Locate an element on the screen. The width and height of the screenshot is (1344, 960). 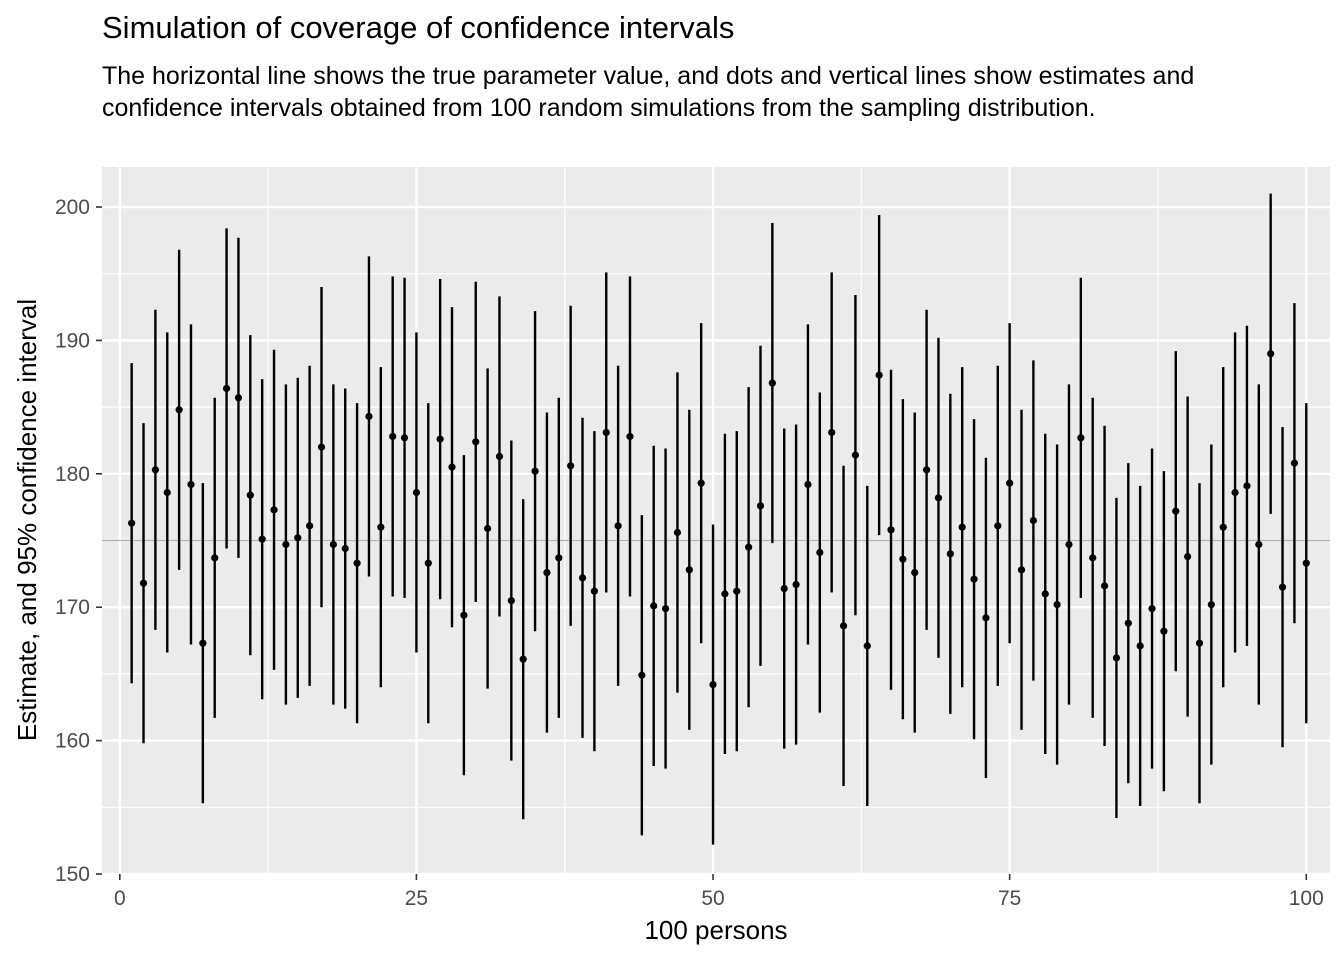
y-tick-label: 200 is located at coordinates (72, 207).